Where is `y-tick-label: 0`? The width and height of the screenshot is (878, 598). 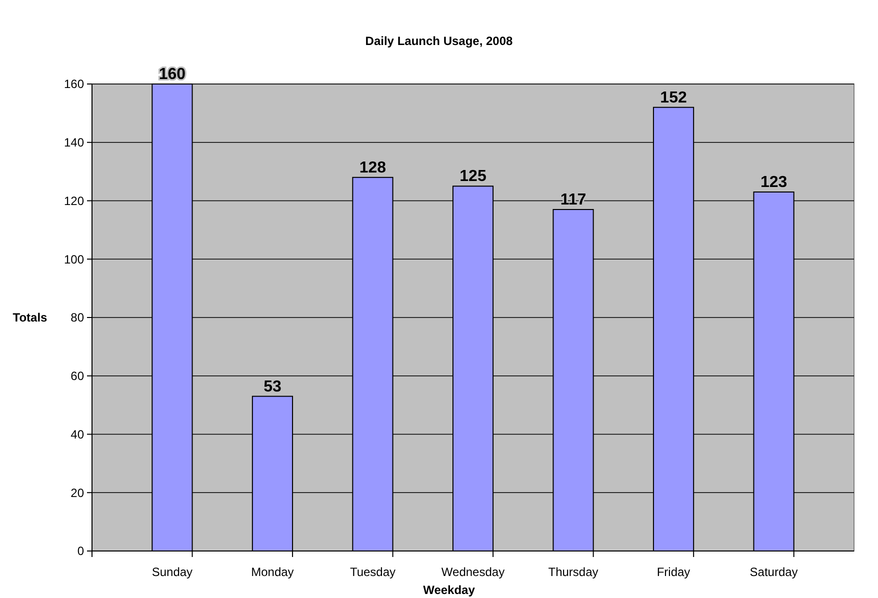 y-tick-label: 0 is located at coordinates (80, 551).